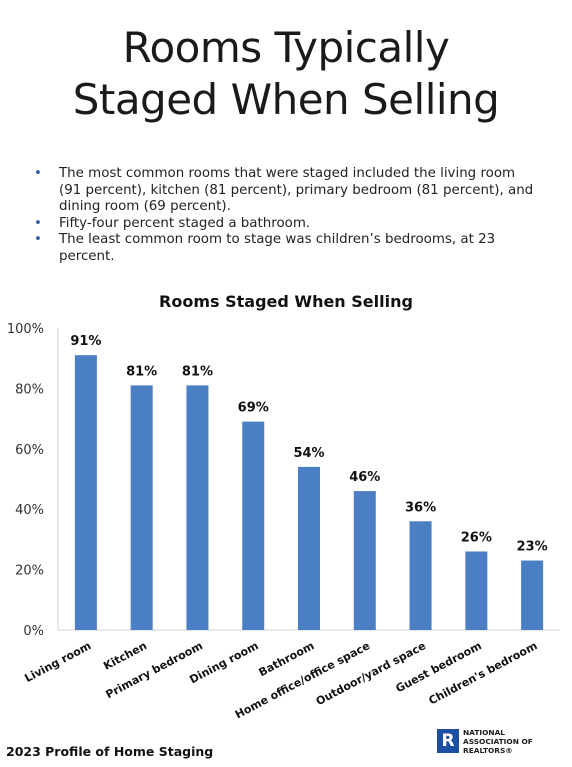  Describe the element at coordinates (286, 301) in the screenshot. I see `chart-title: Rooms Staged When Selling` at that location.